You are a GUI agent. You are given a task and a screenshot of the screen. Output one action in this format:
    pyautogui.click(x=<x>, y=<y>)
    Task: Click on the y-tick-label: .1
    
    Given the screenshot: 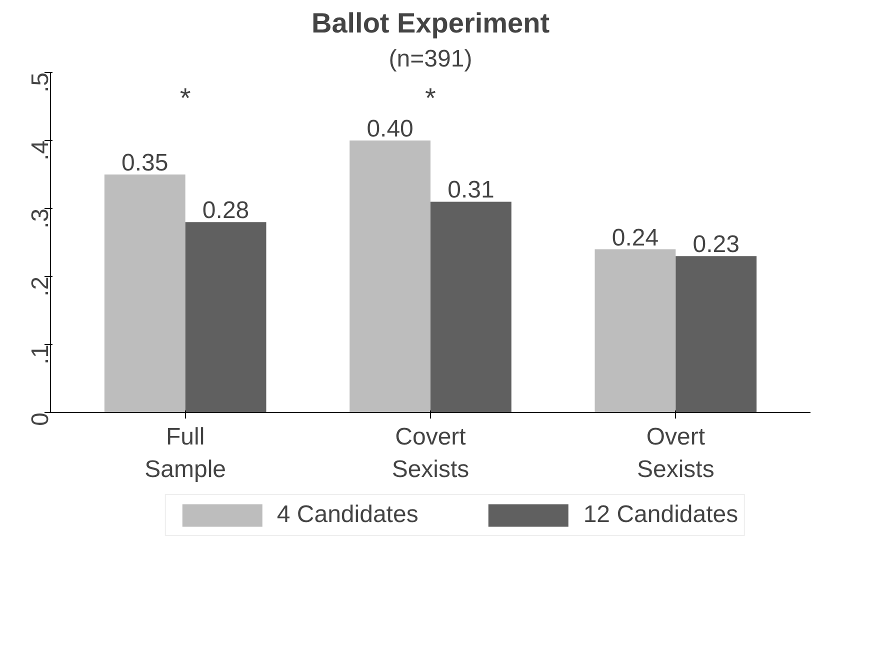 What is the action you would take?
    pyautogui.click(x=40, y=354)
    